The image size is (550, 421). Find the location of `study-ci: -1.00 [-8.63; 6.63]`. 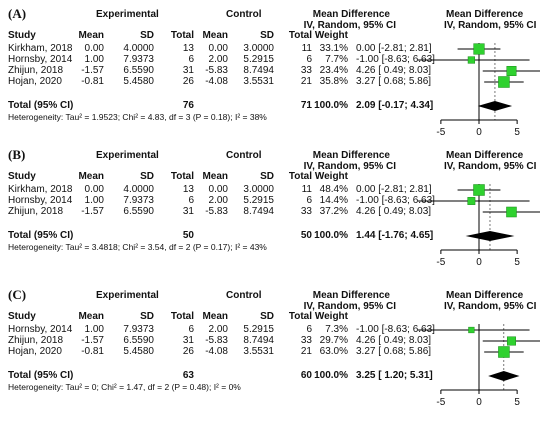

study-ci: -1.00 [-8.63; 6.63] is located at coordinates (395, 329).